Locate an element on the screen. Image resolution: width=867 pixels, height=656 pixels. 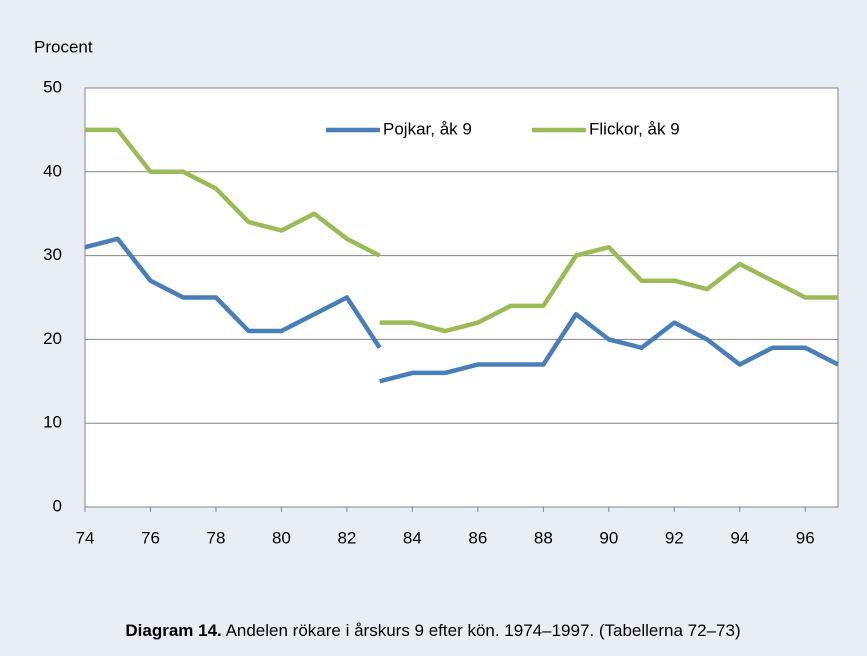
x-tick-label: 74 is located at coordinates (85, 537).